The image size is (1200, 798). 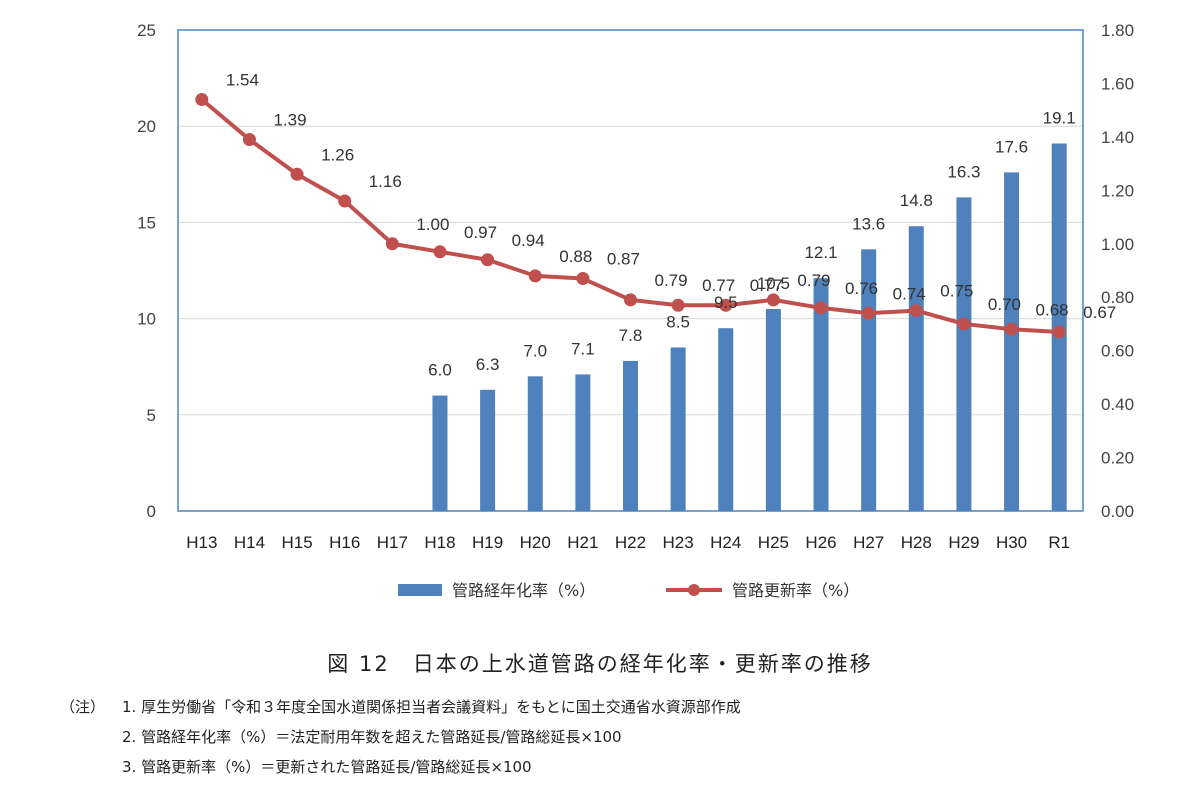 What do you see at coordinates (151, 415) in the screenshot?
I see `y-left-tick-label: 5` at bounding box center [151, 415].